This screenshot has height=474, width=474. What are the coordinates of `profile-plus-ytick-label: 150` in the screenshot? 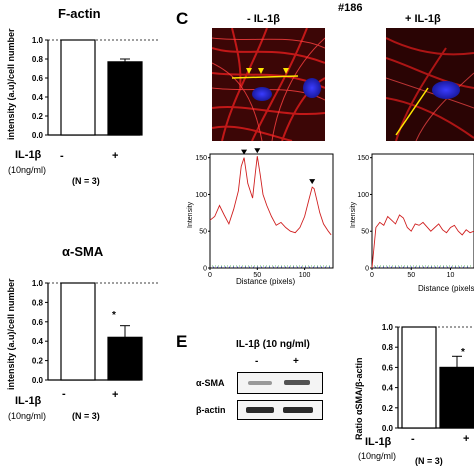 It's located at (363, 158).